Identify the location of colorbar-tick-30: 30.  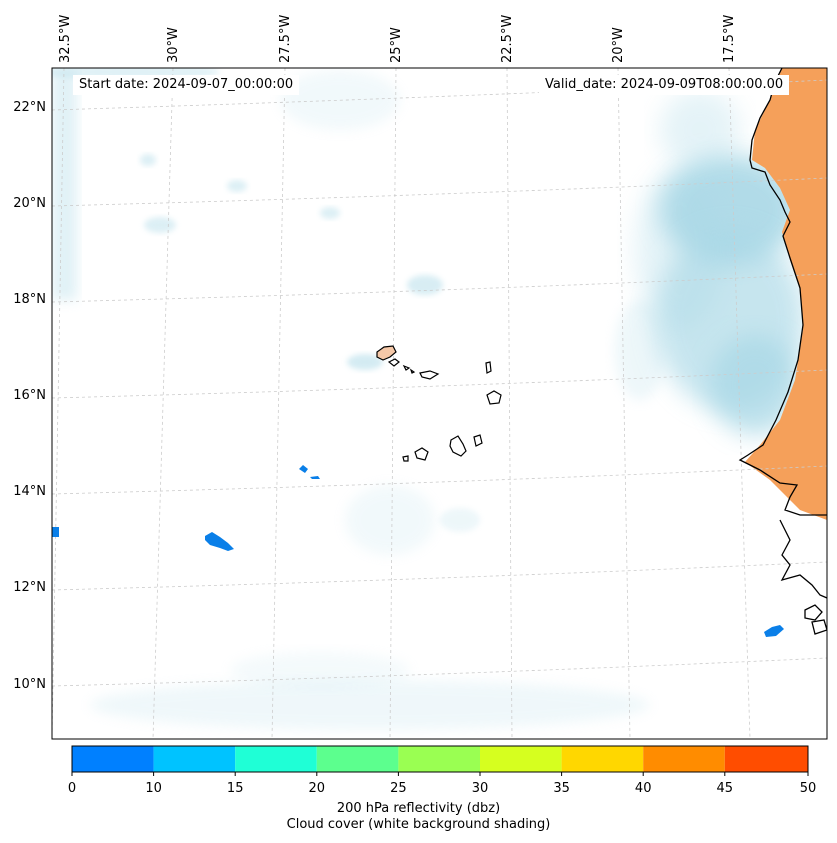
(480, 788).